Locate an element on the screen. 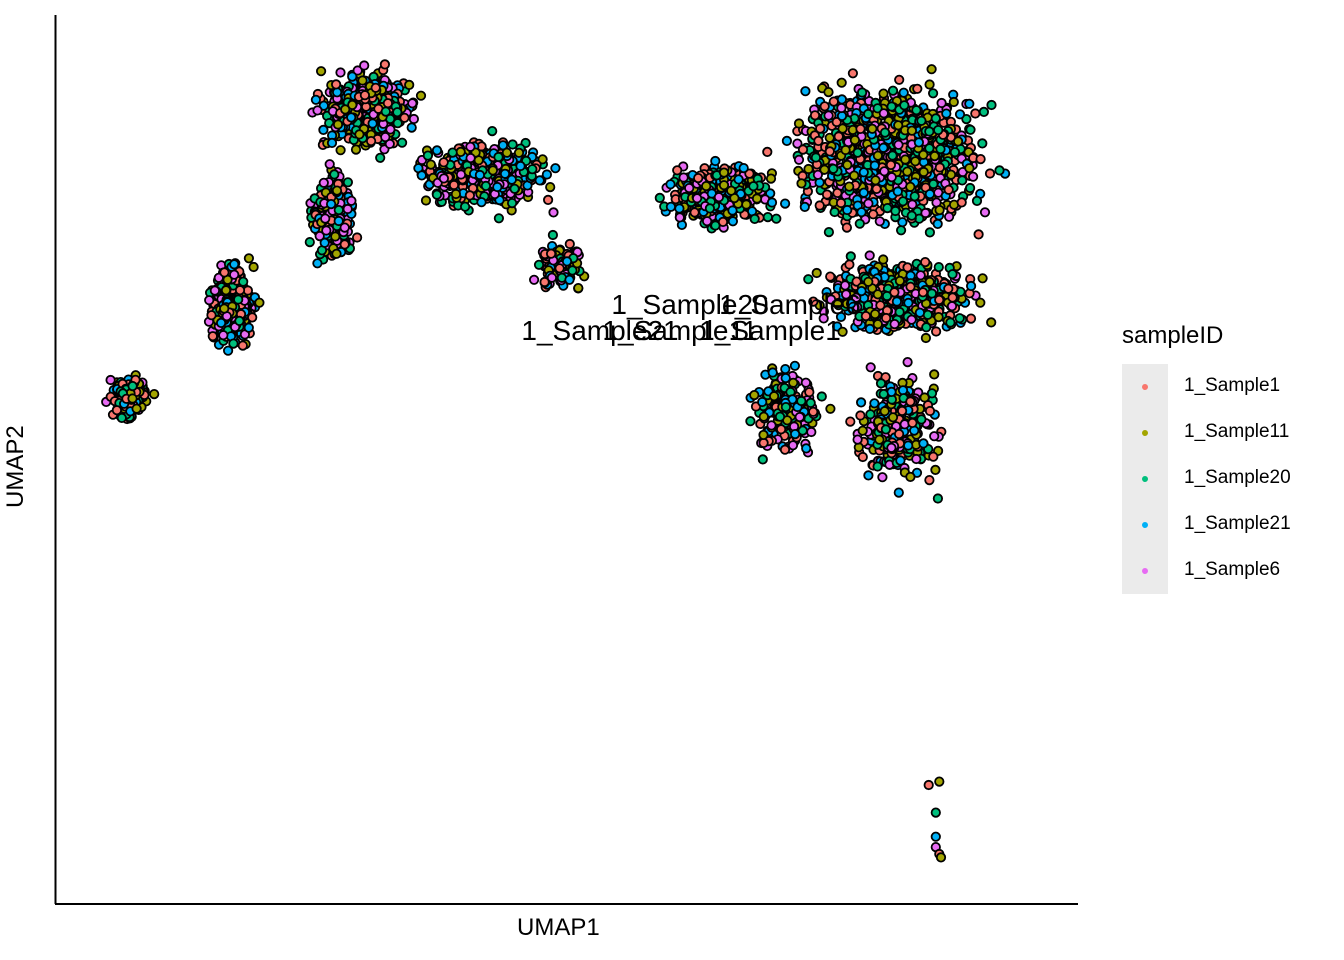 The image size is (1344, 960). legend-label: 1_Sample20 is located at coordinates (1237, 477).